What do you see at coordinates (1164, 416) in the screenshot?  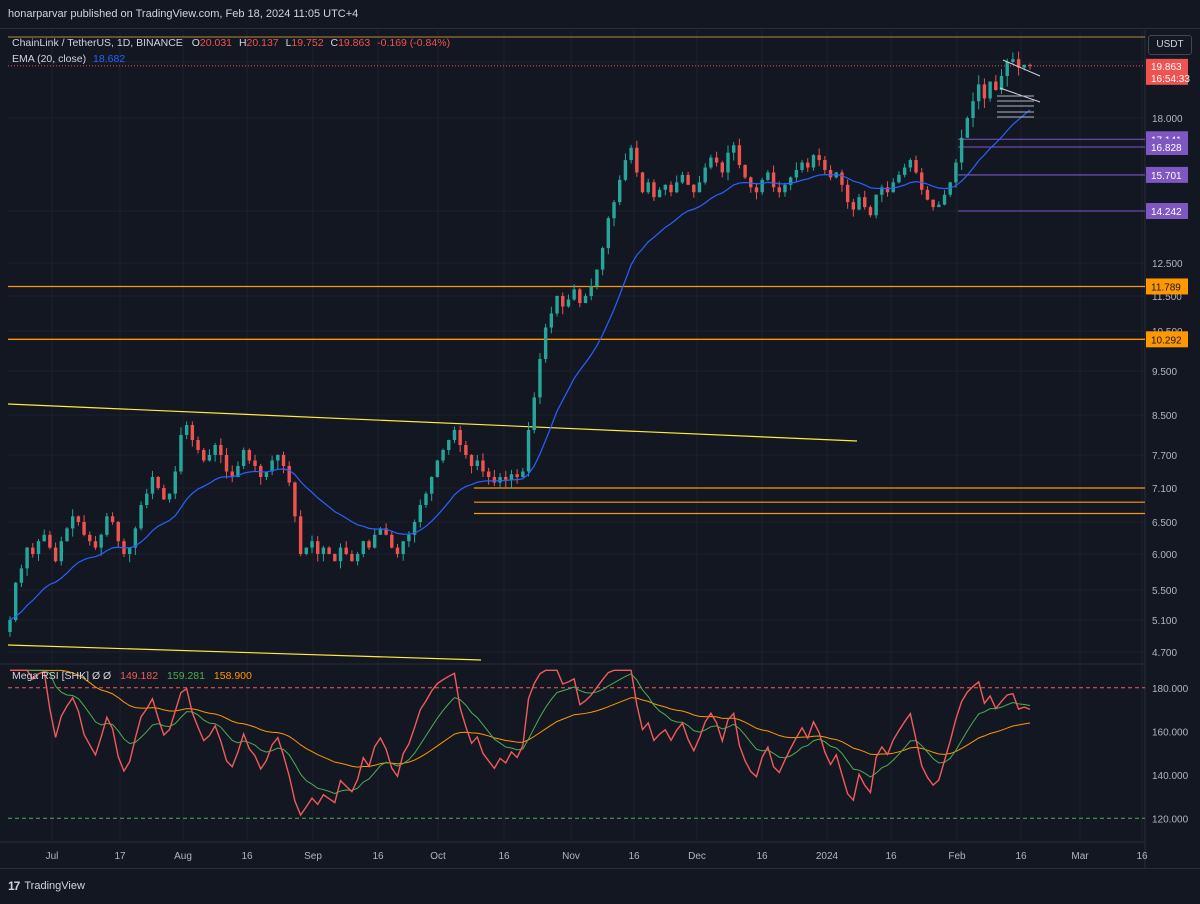 I see `price-tick-label: 8.500` at bounding box center [1164, 416].